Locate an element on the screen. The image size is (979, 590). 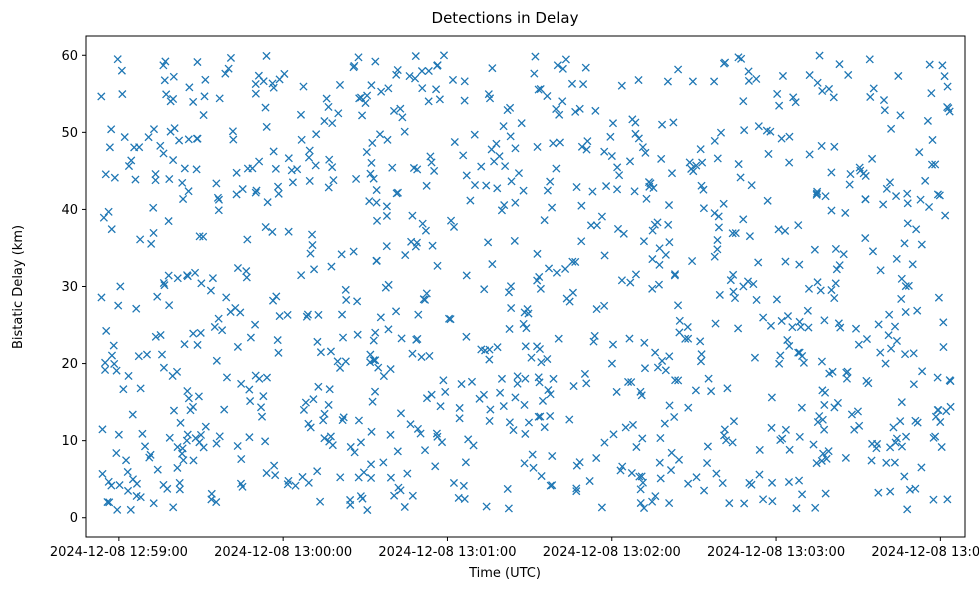
y-axis-ticks: 0 10 20 30 40 50 60 is located at coordinates (73, 287).